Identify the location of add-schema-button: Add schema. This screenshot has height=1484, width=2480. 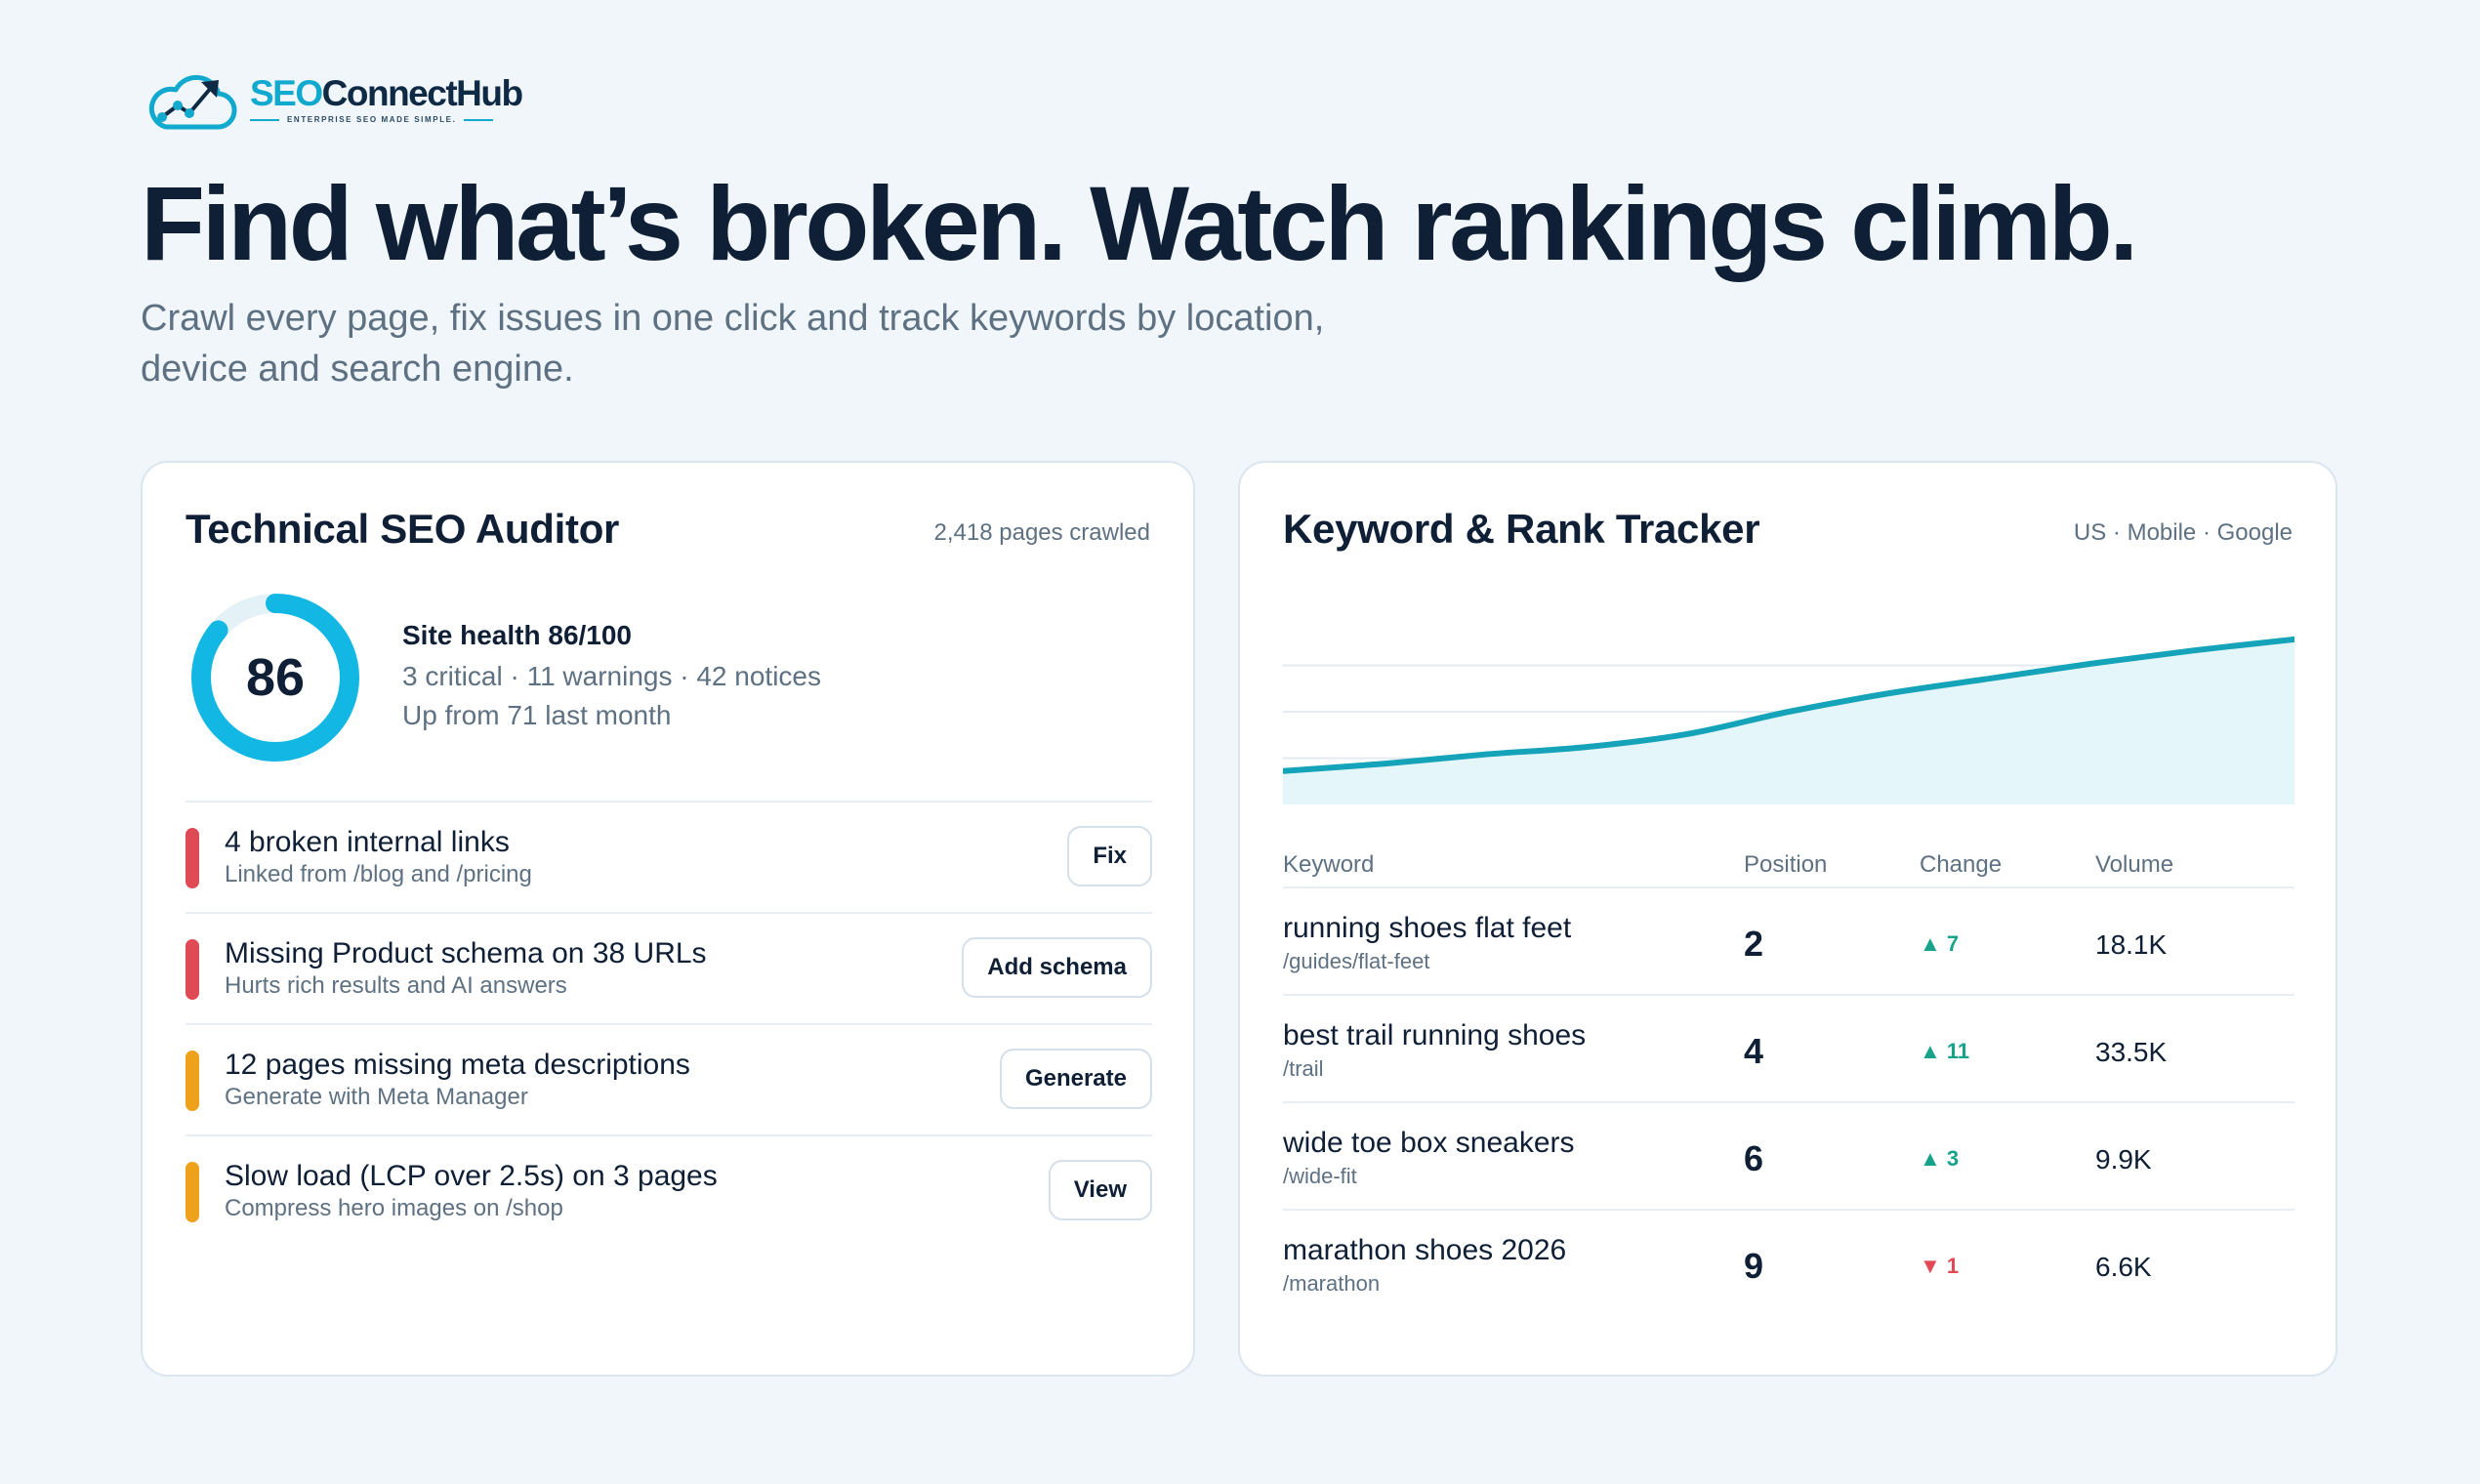
(1057, 968).